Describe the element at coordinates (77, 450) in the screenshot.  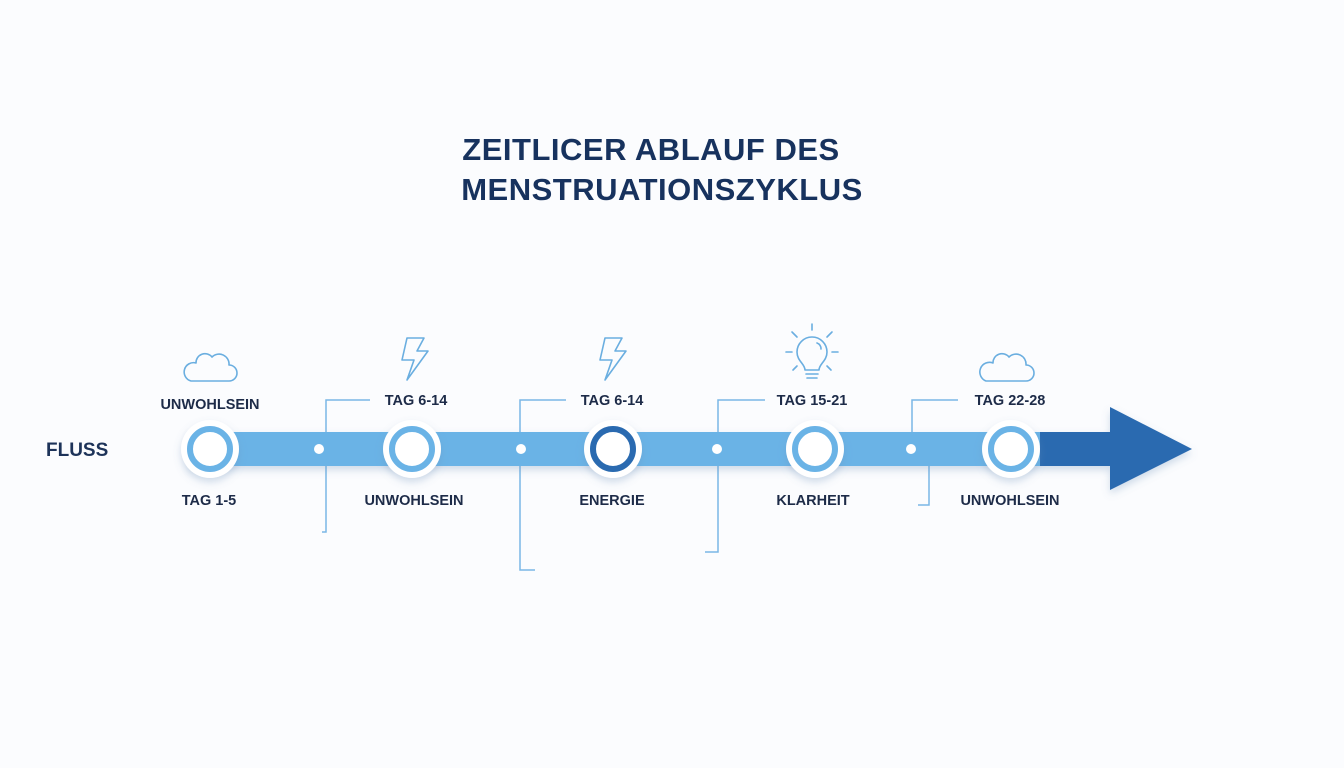
I see `axis-label-fluss: FLUSS` at that location.